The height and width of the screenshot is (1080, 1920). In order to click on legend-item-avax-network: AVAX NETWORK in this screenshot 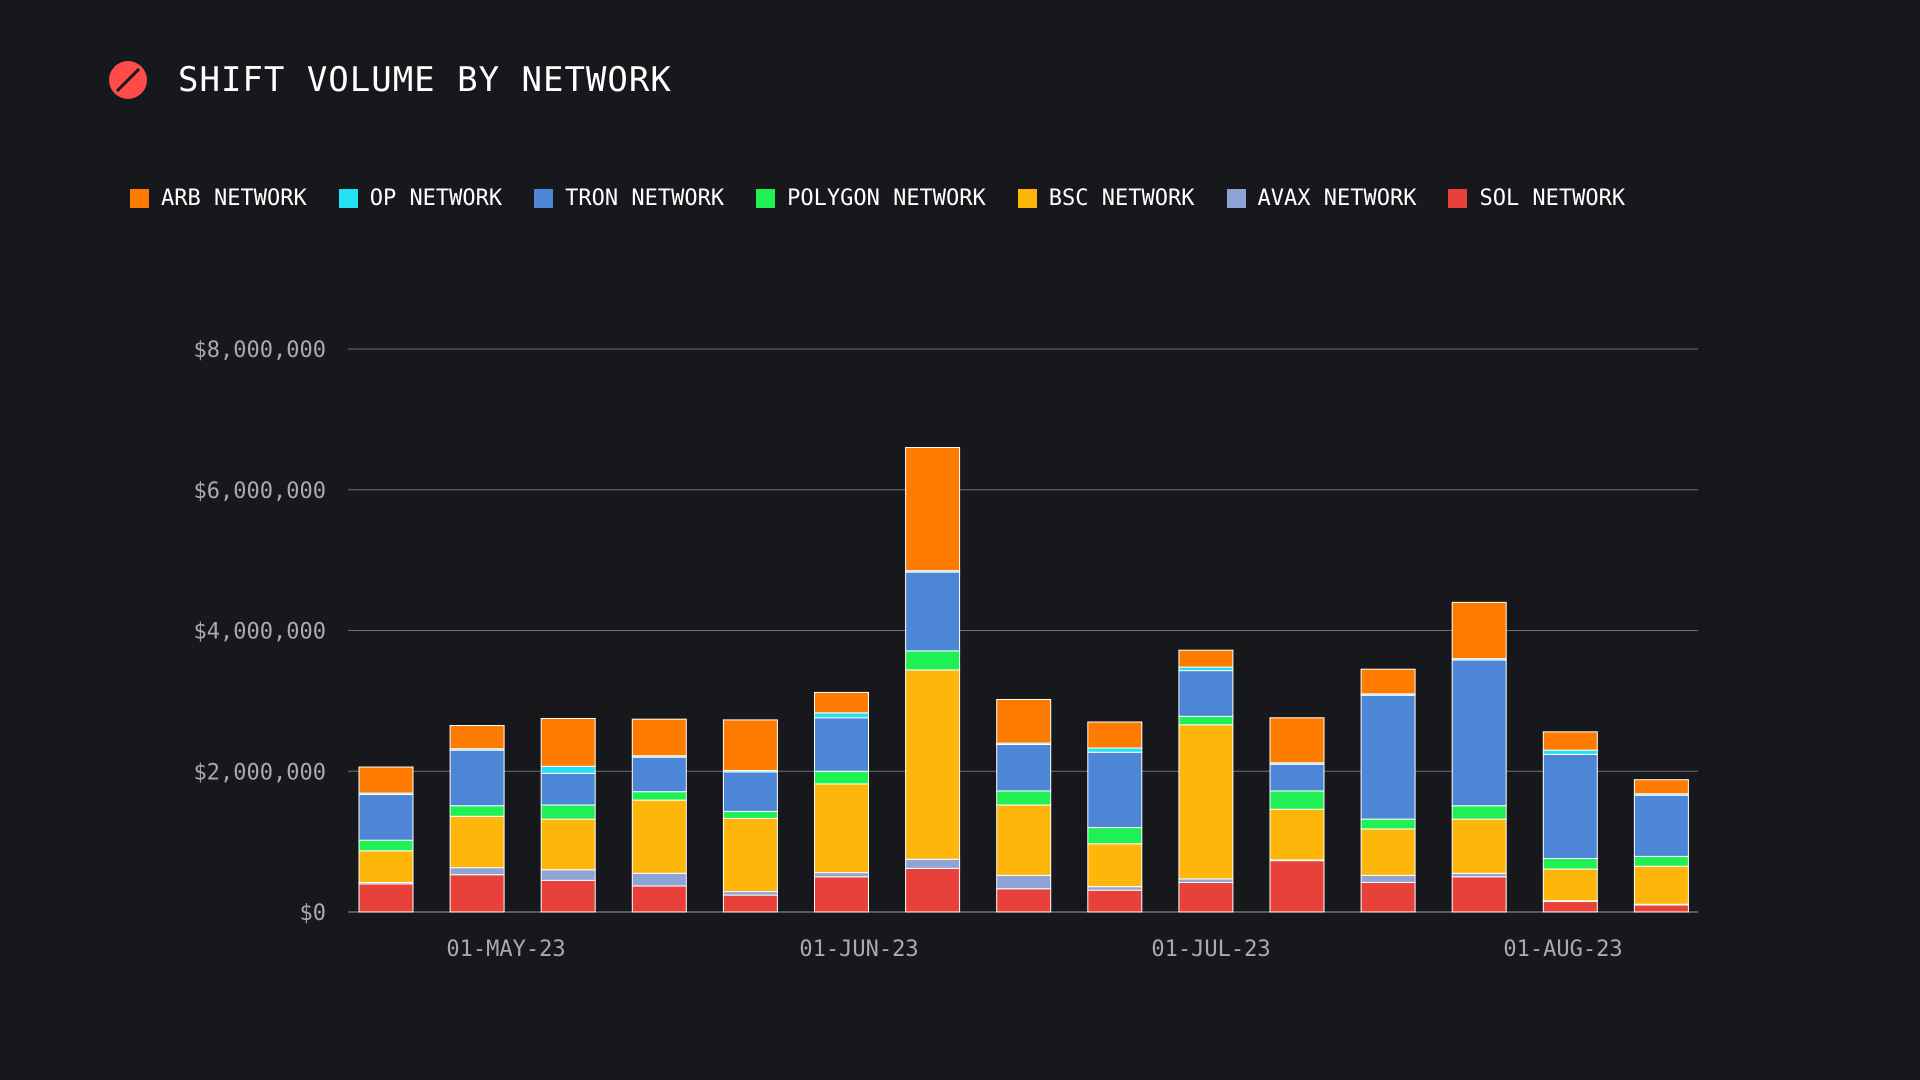, I will do `click(1321, 198)`.